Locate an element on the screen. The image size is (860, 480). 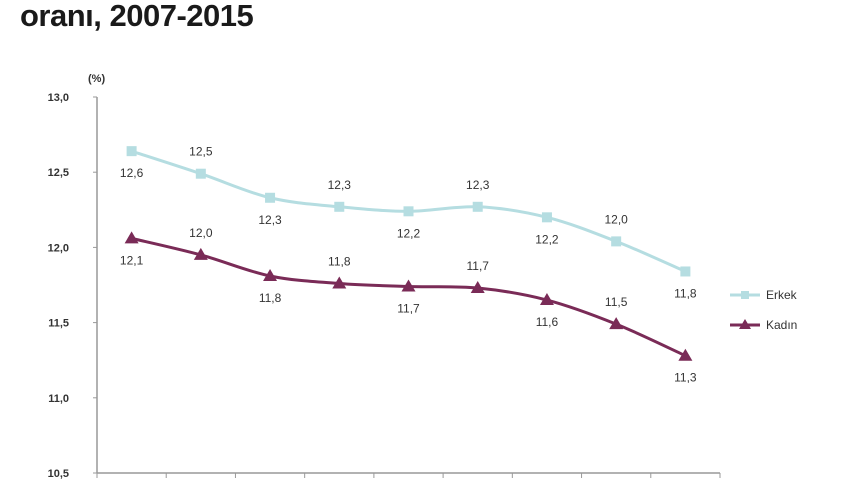
data-label: 11,6 is located at coordinates (547, 322).